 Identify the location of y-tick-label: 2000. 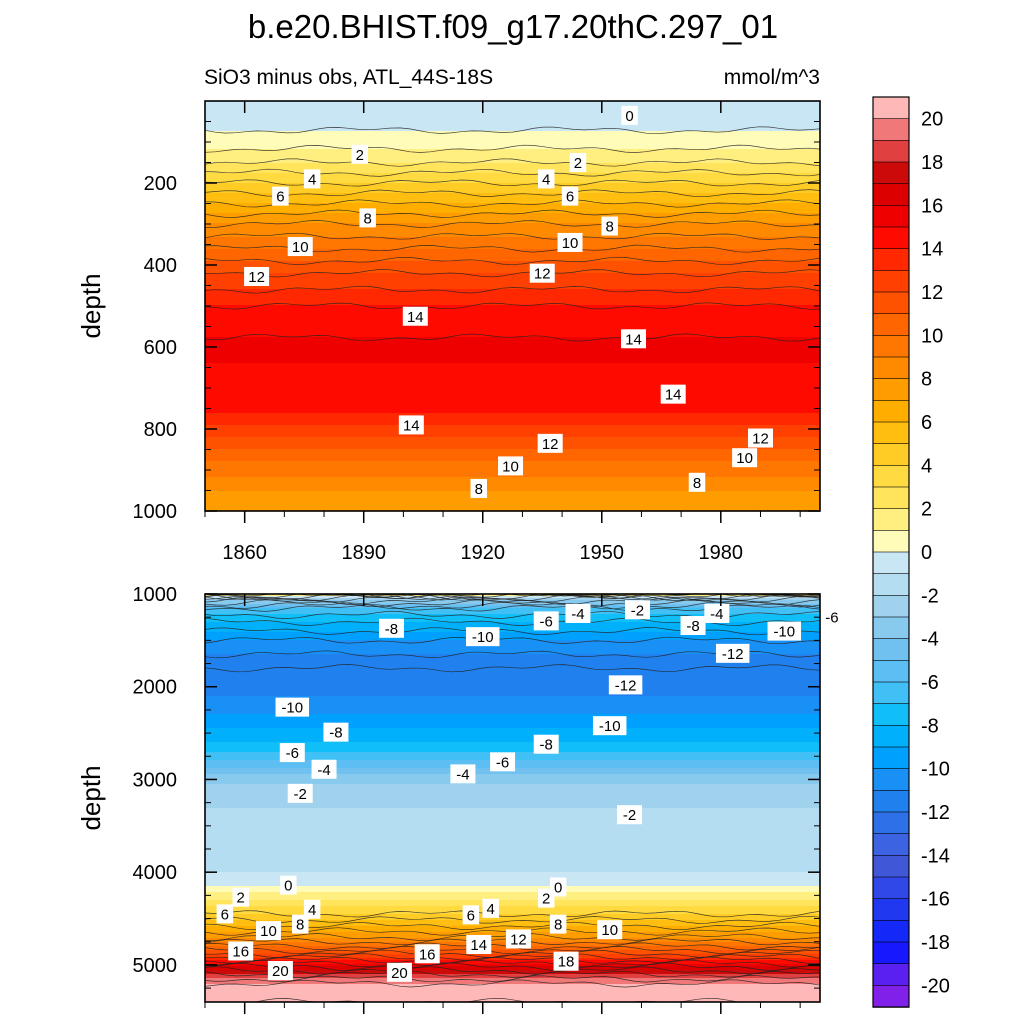
(155, 688).